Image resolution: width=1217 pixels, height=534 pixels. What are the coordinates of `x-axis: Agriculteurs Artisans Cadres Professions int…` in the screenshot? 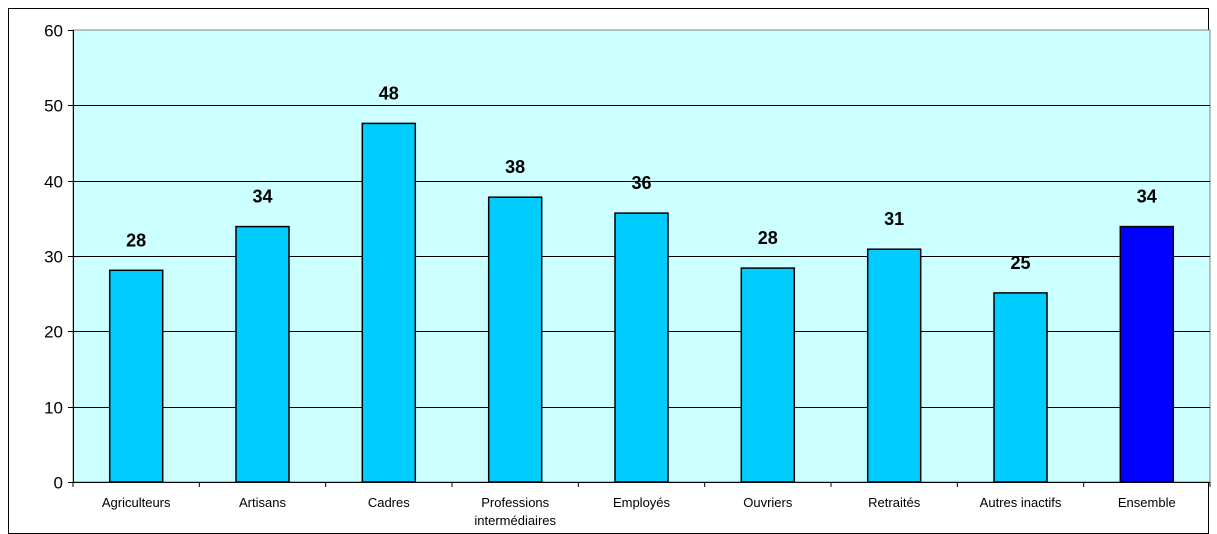 It's located at (641, 505).